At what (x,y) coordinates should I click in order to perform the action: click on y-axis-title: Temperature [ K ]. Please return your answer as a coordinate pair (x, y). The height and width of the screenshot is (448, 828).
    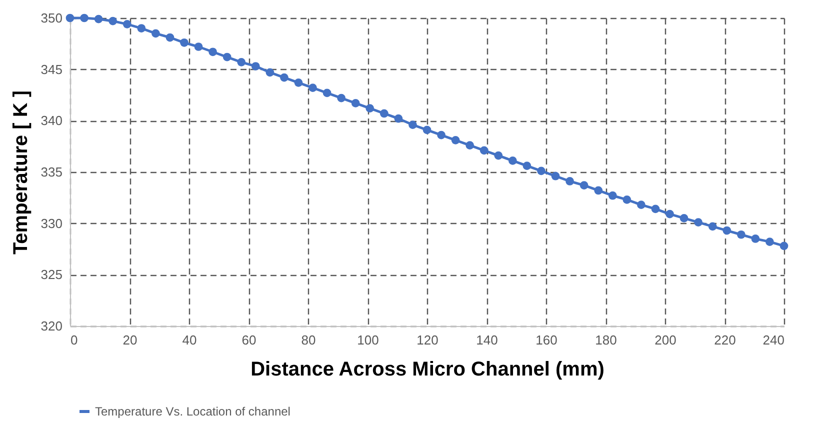
    Looking at the image, I should click on (21, 172).